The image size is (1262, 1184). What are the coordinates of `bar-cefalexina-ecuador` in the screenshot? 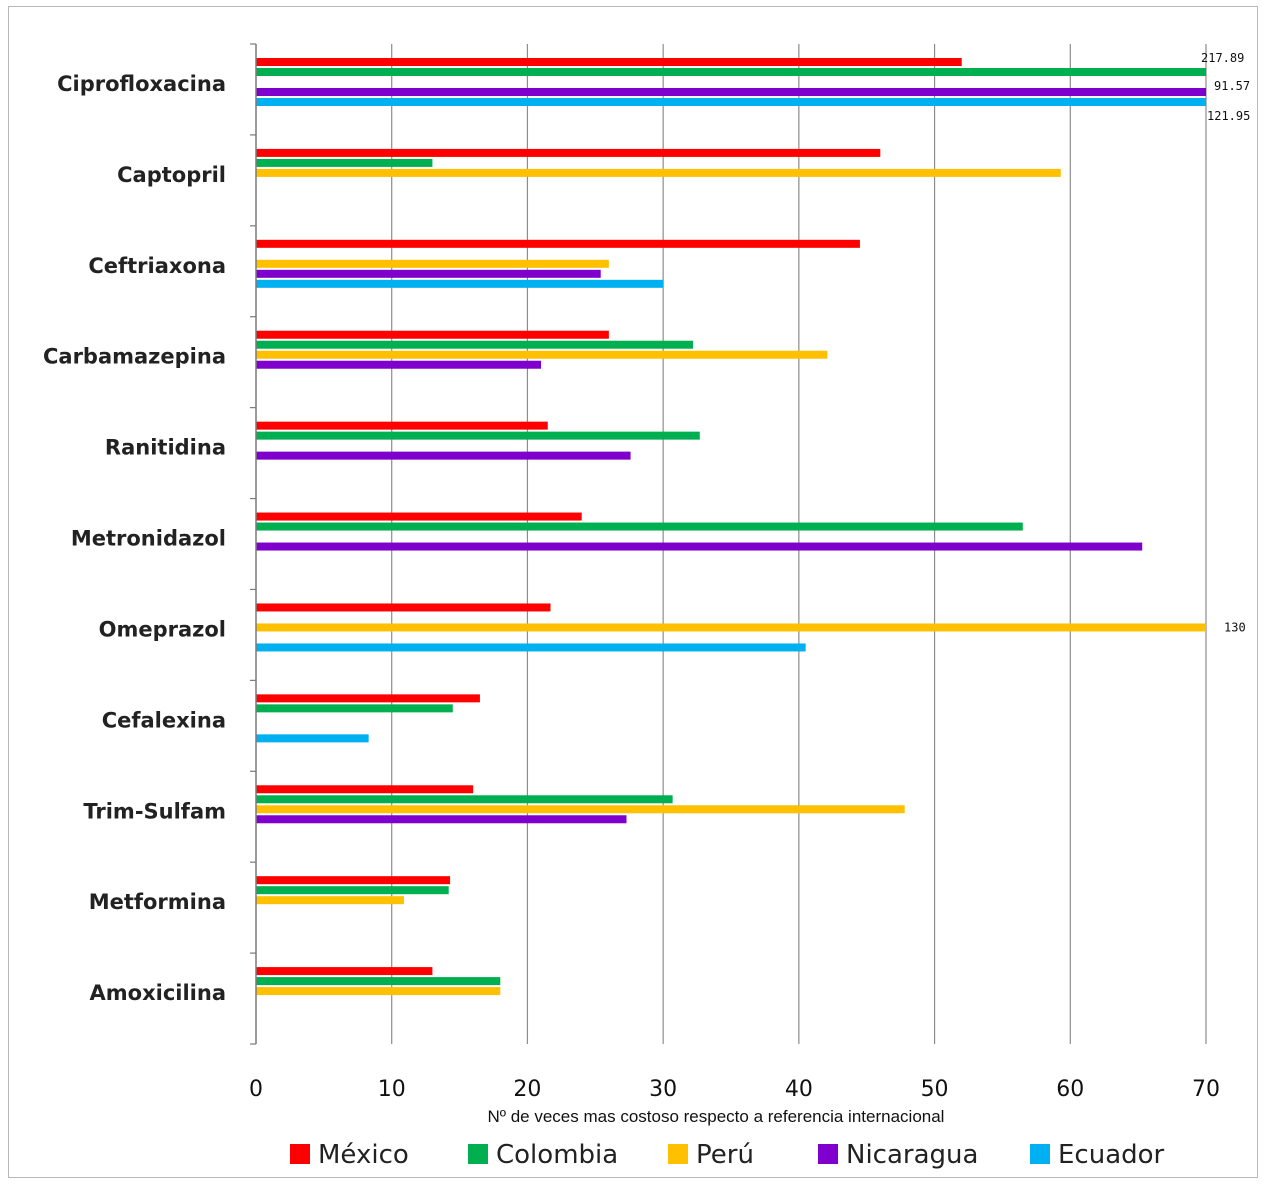 It's located at (312, 738).